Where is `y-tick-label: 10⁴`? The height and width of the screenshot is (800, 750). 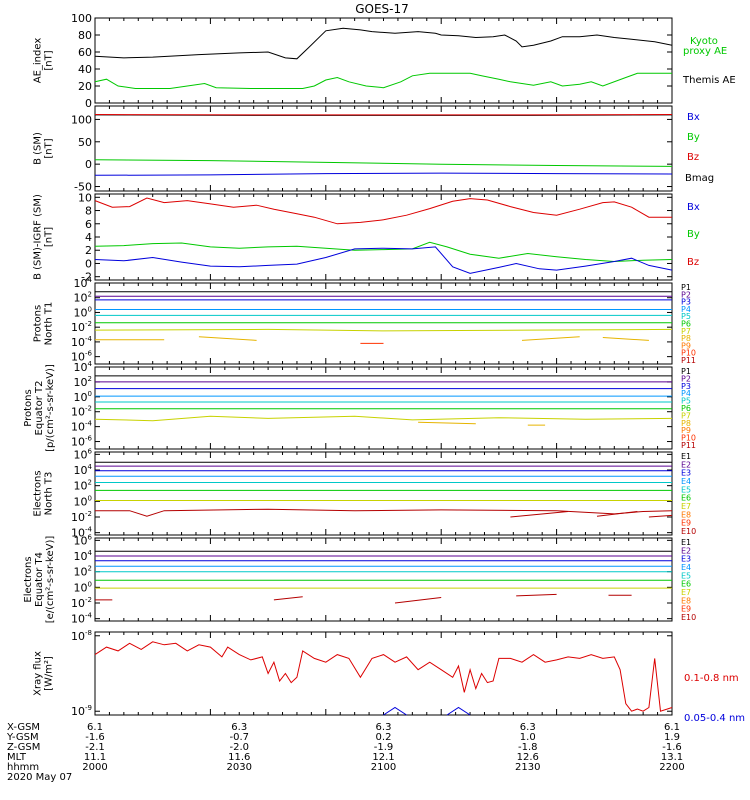 y-tick-label: 10⁴ is located at coordinates (83, 283).